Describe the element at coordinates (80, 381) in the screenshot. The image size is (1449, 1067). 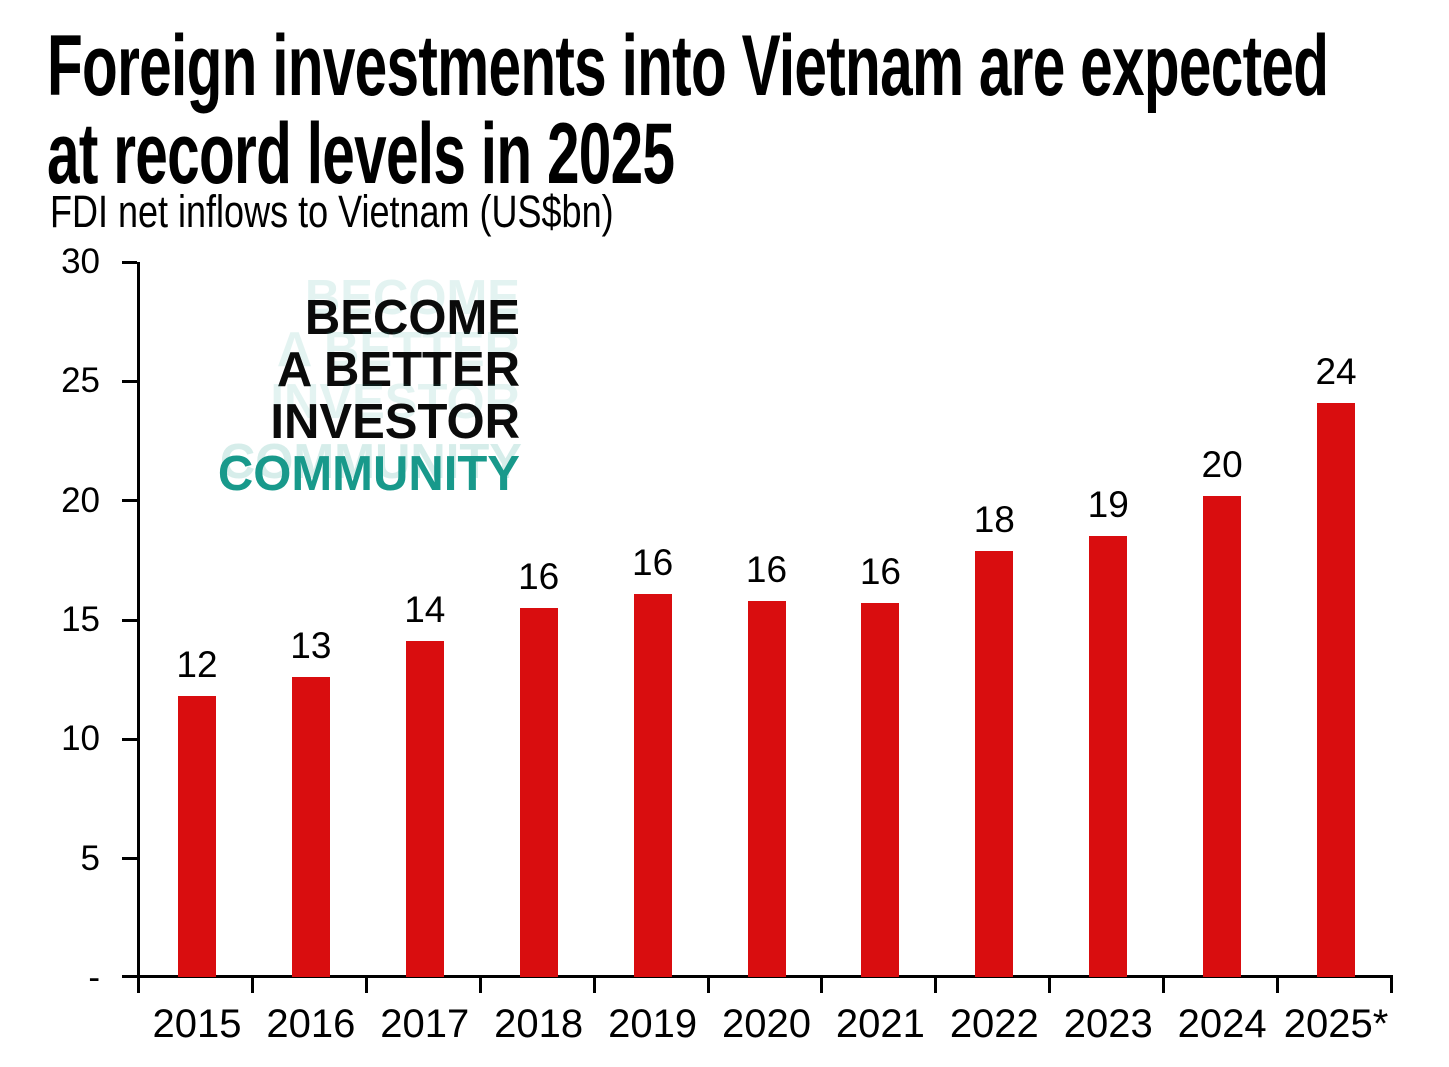
I see `y-axis-tick-label: 25` at that location.